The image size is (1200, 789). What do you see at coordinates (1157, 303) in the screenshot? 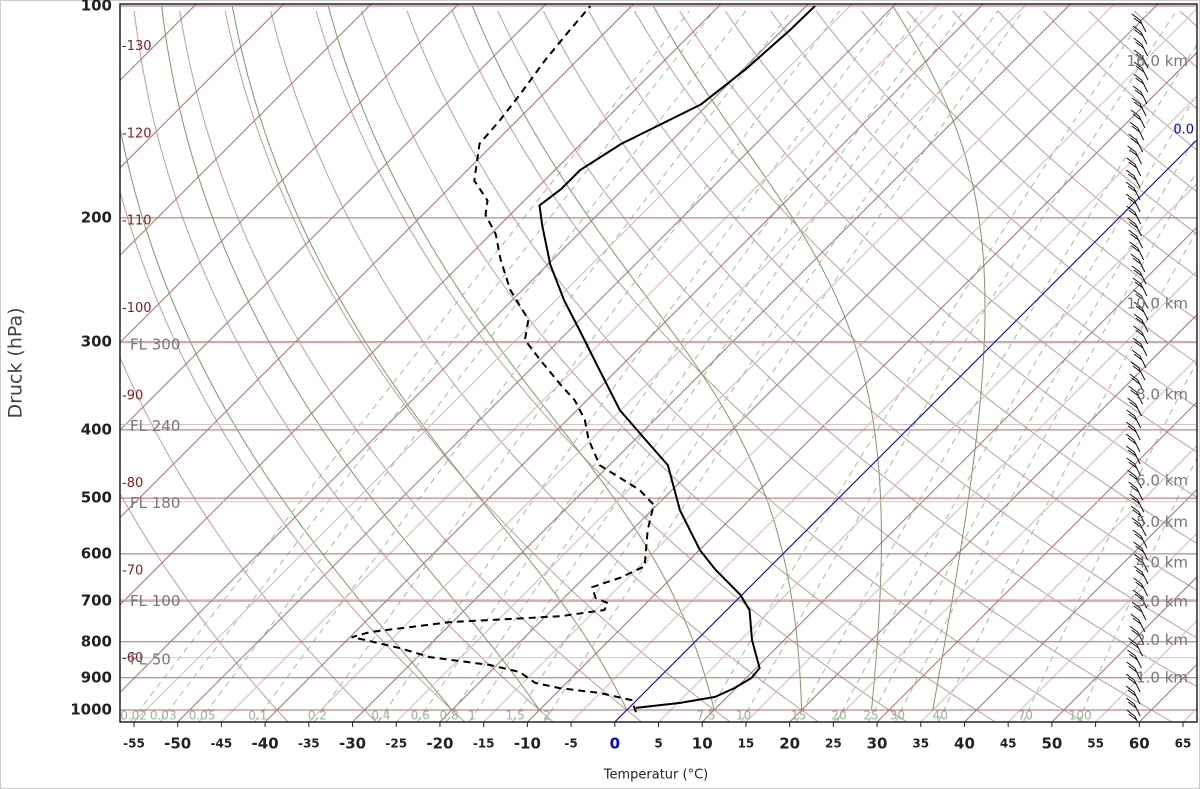
I see `height-label: 10.0 km` at bounding box center [1157, 303].